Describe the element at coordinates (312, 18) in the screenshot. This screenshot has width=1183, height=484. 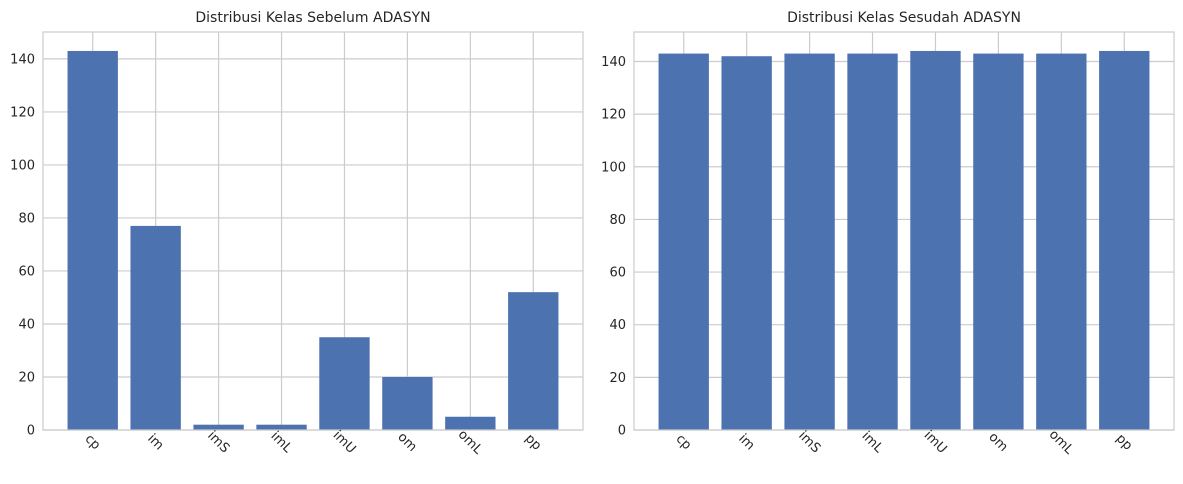
I see `chart-title: Distribusi Kelas Sebelum ADASYN` at that location.